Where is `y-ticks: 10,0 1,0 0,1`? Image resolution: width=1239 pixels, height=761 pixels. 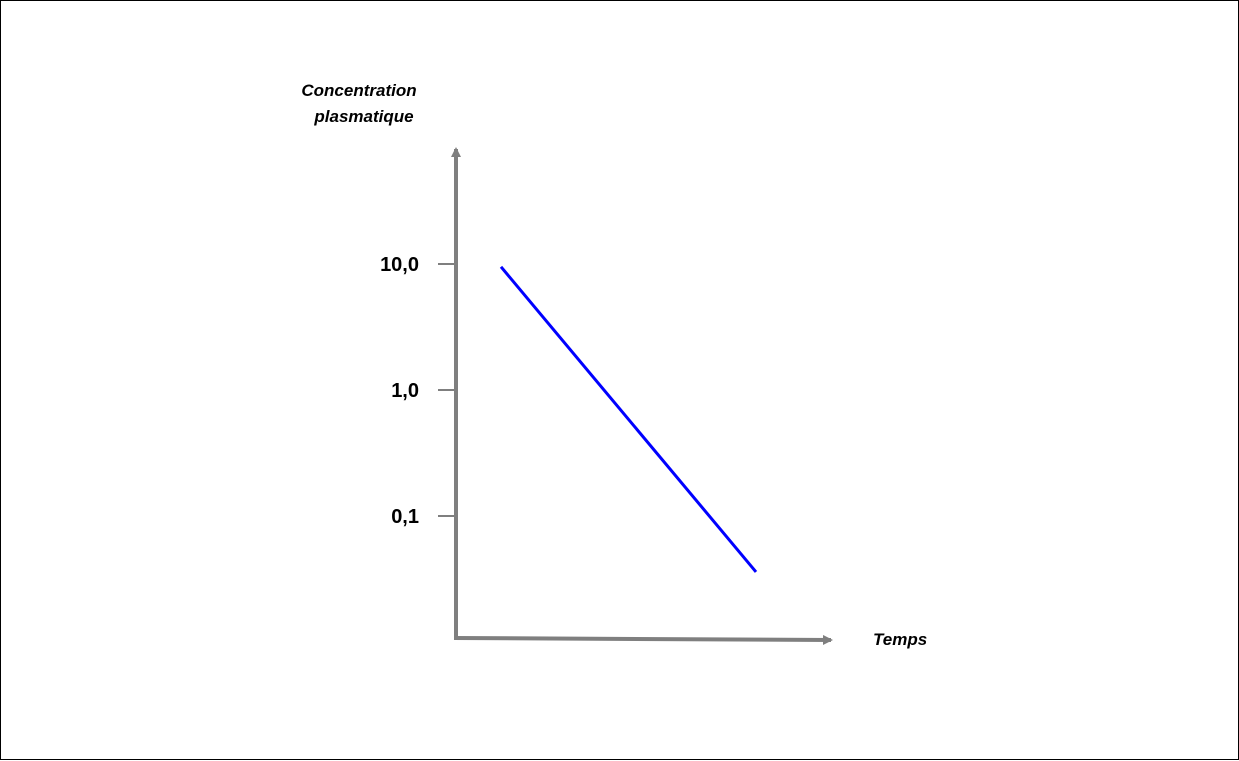 y-ticks: 10,0 1,0 0,1 is located at coordinates (418, 391).